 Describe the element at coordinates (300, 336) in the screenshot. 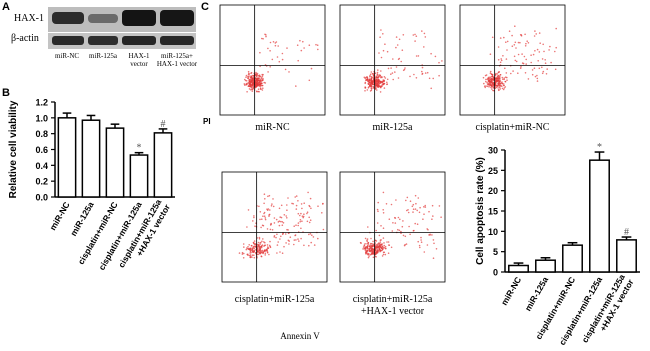

I see `flow-x-label: Annexin V` at that location.